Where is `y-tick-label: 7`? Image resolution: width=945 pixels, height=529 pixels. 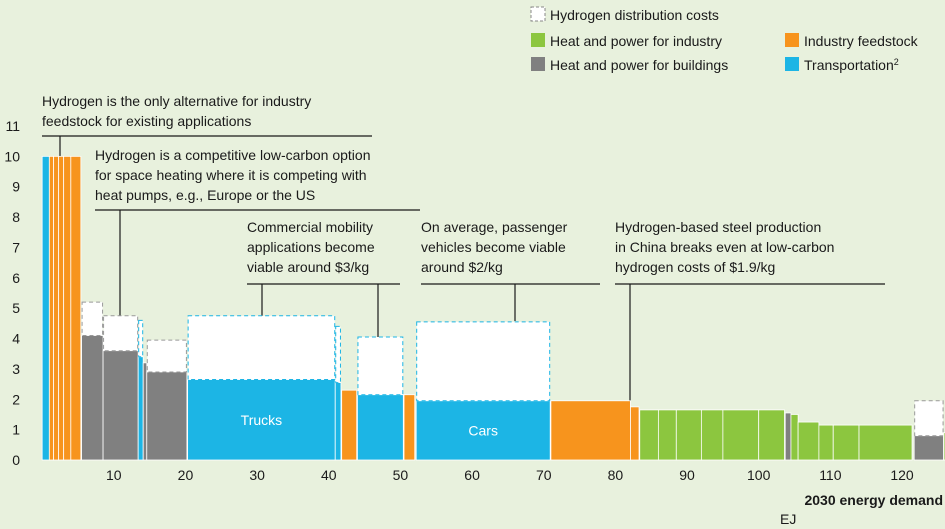 y-tick-label: 7 is located at coordinates (16, 247).